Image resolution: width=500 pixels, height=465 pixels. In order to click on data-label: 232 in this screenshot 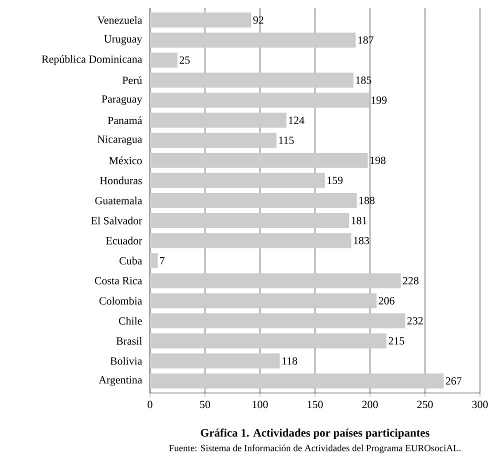, I will do `click(415, 320)`.